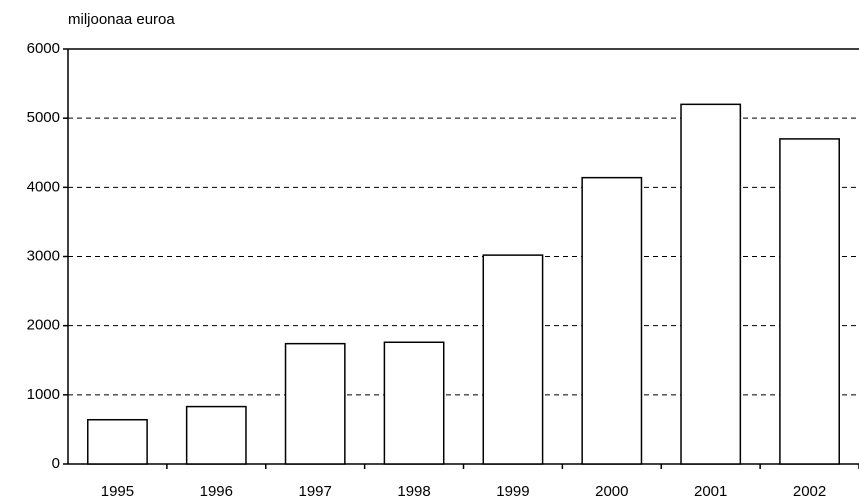  I want to click on y-tick-label: 4000, so click(43, 186).